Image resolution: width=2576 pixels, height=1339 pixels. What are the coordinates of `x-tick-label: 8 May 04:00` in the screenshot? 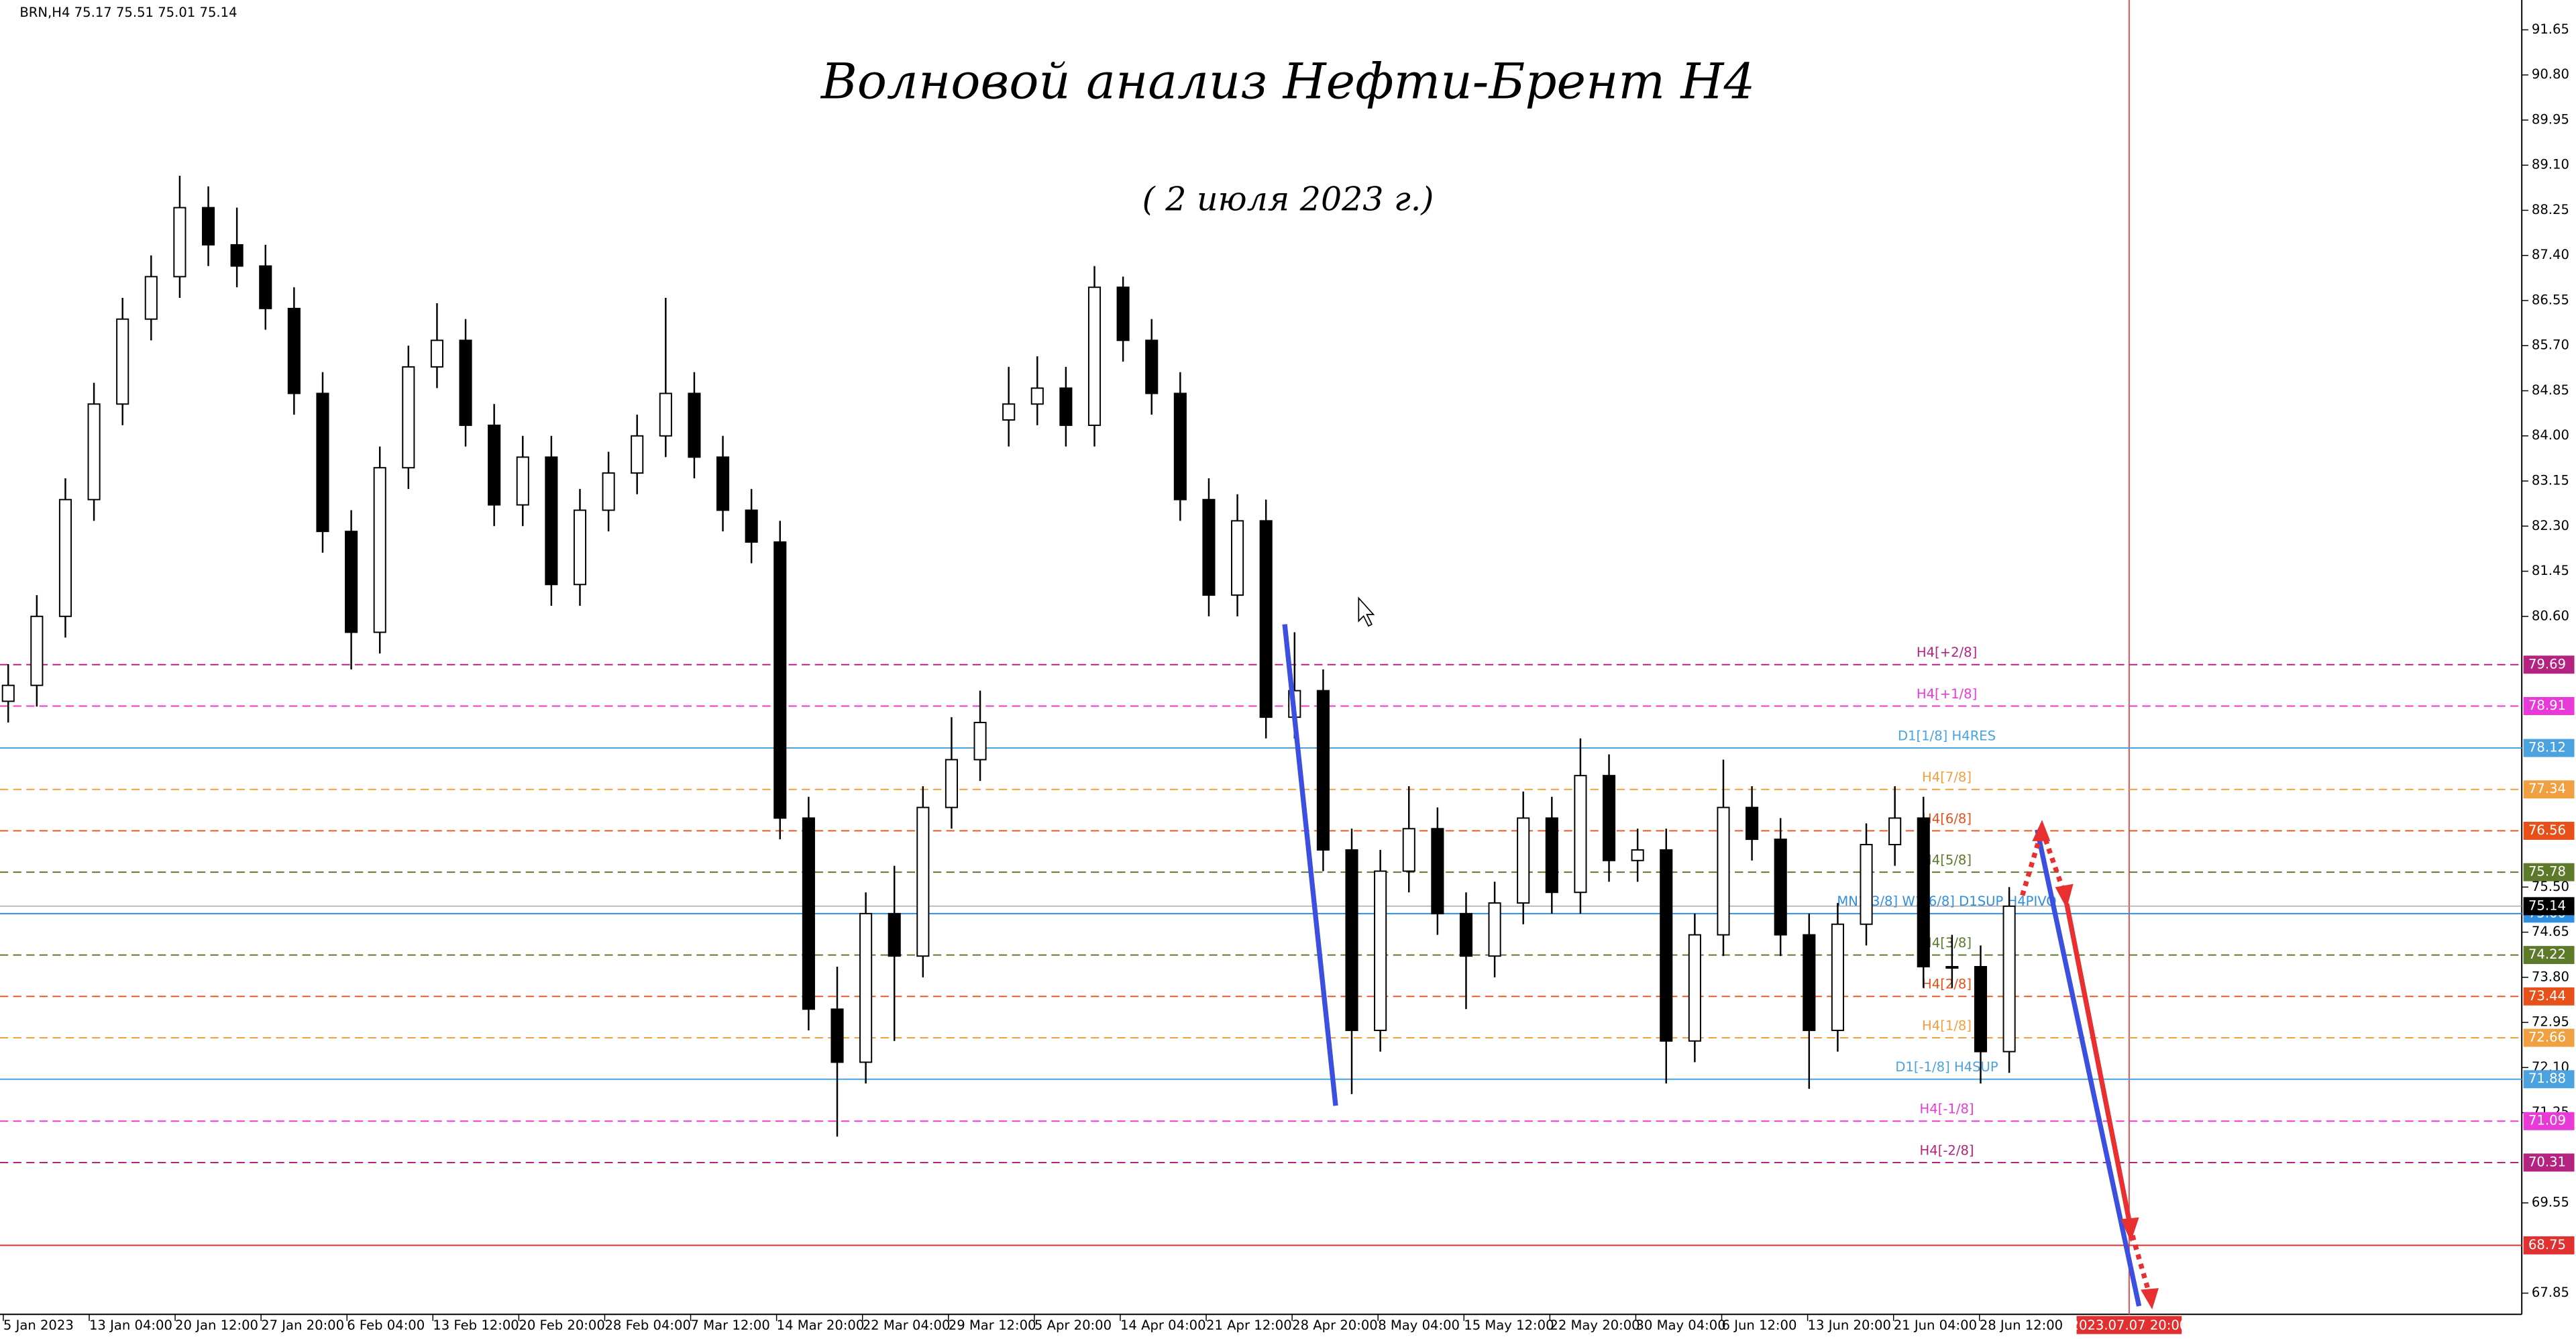 It's located at (1419, 1325).